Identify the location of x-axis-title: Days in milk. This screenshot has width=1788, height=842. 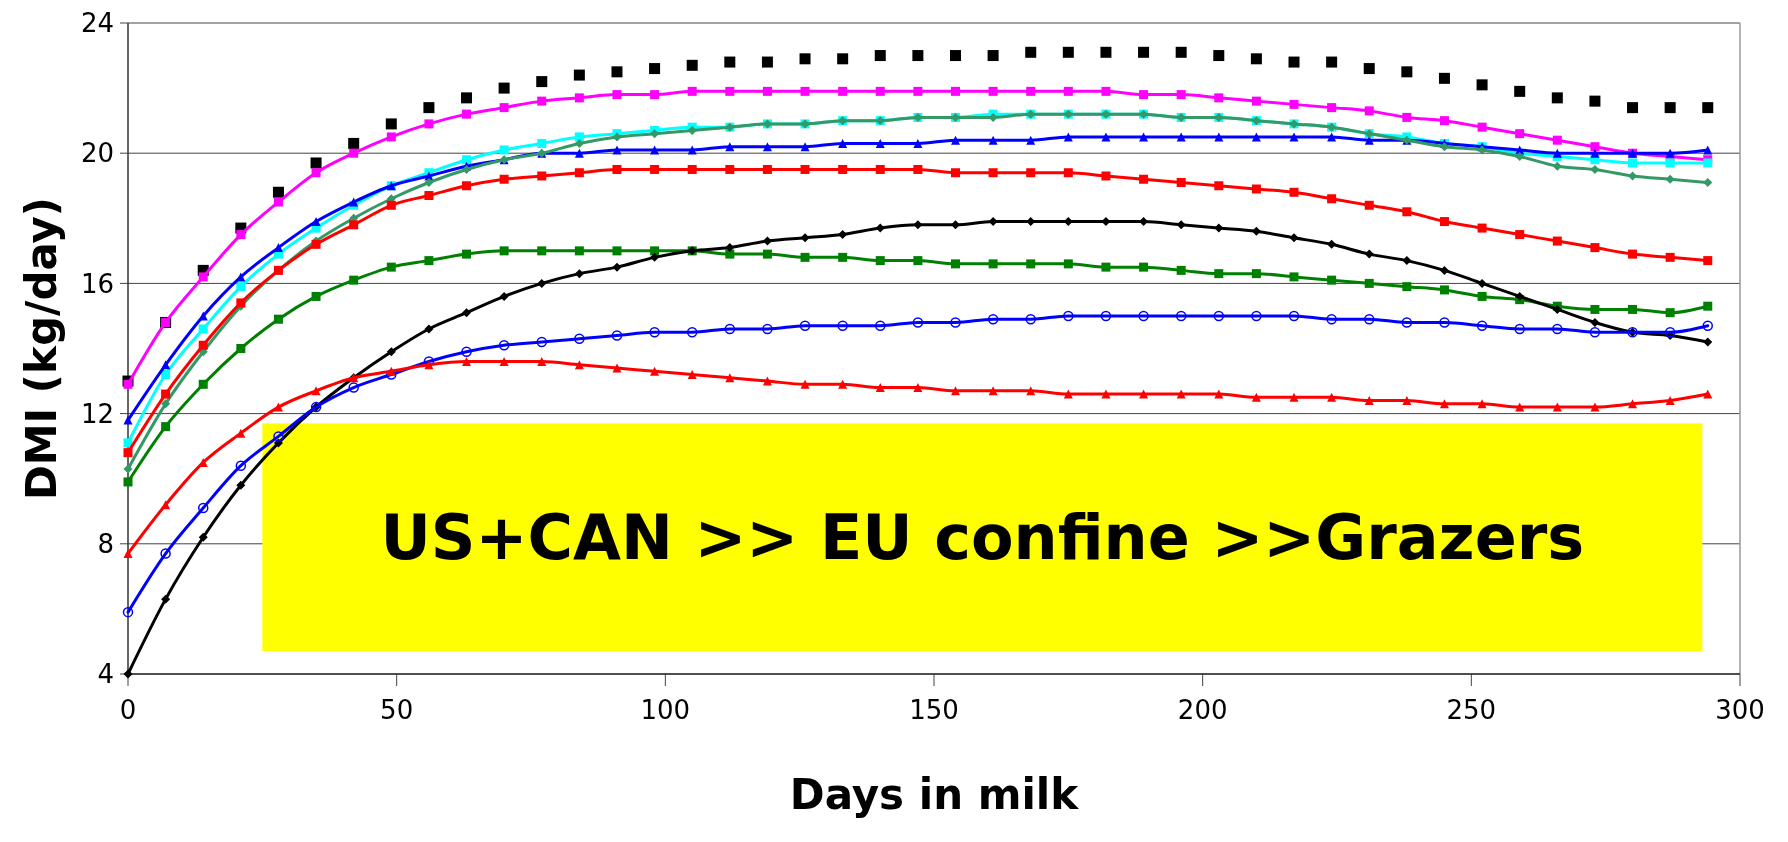
(934, 794).